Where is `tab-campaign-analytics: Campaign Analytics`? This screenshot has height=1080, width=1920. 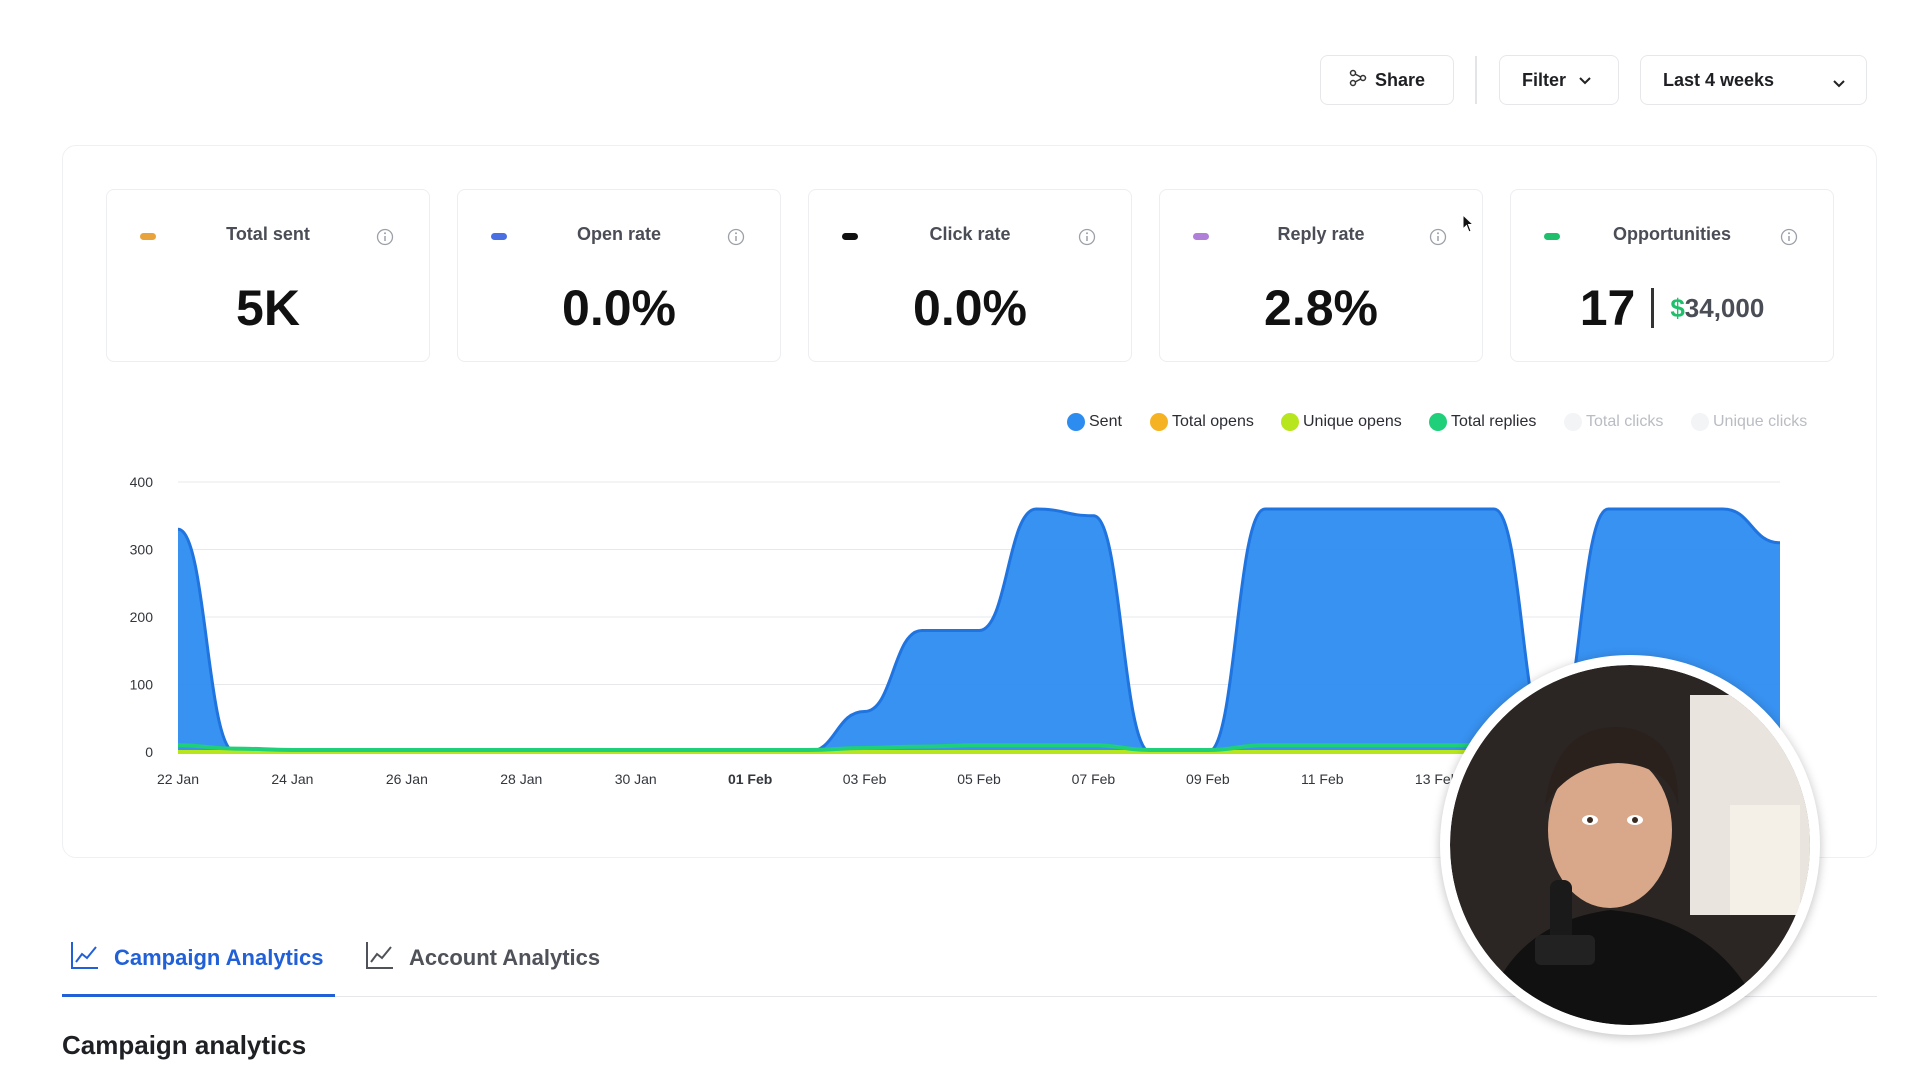
tab-campaign-analytics: Campaign Analytics is located at coordinates (196, 958).